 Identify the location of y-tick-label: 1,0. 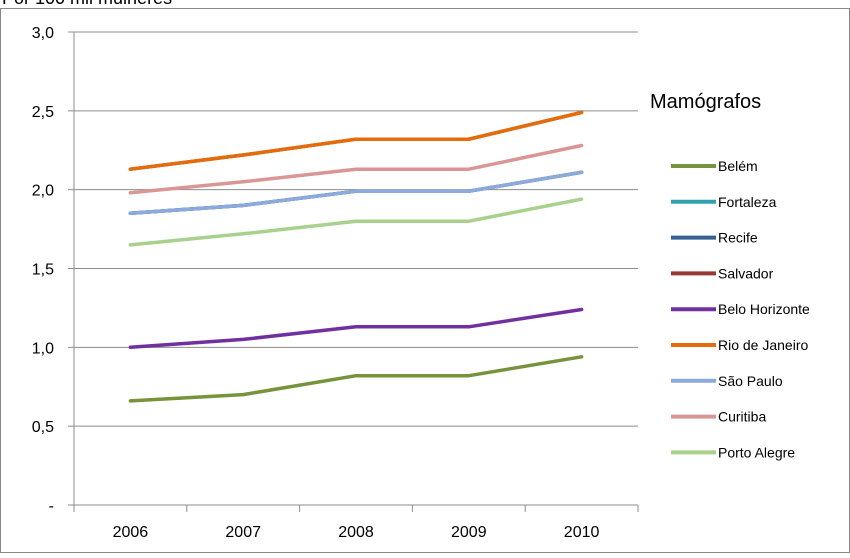
(43, 348).